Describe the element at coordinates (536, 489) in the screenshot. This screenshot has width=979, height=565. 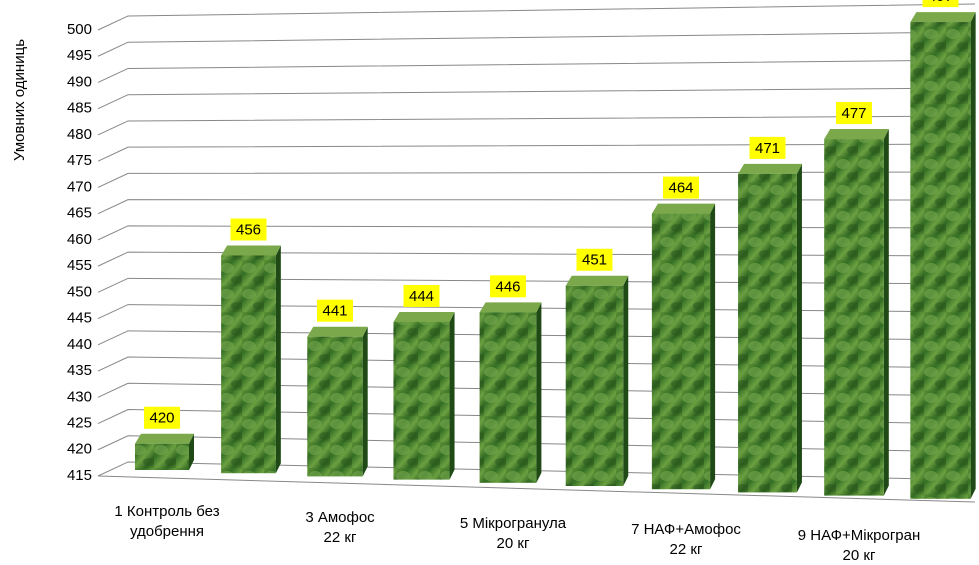
I see `floor` at that location.